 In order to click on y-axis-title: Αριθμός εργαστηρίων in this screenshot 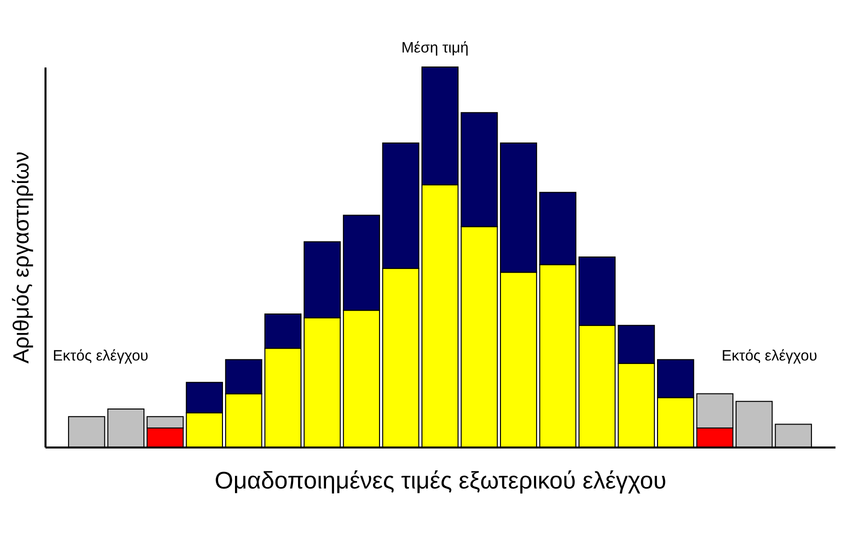, I will do `click(21, 257)`.